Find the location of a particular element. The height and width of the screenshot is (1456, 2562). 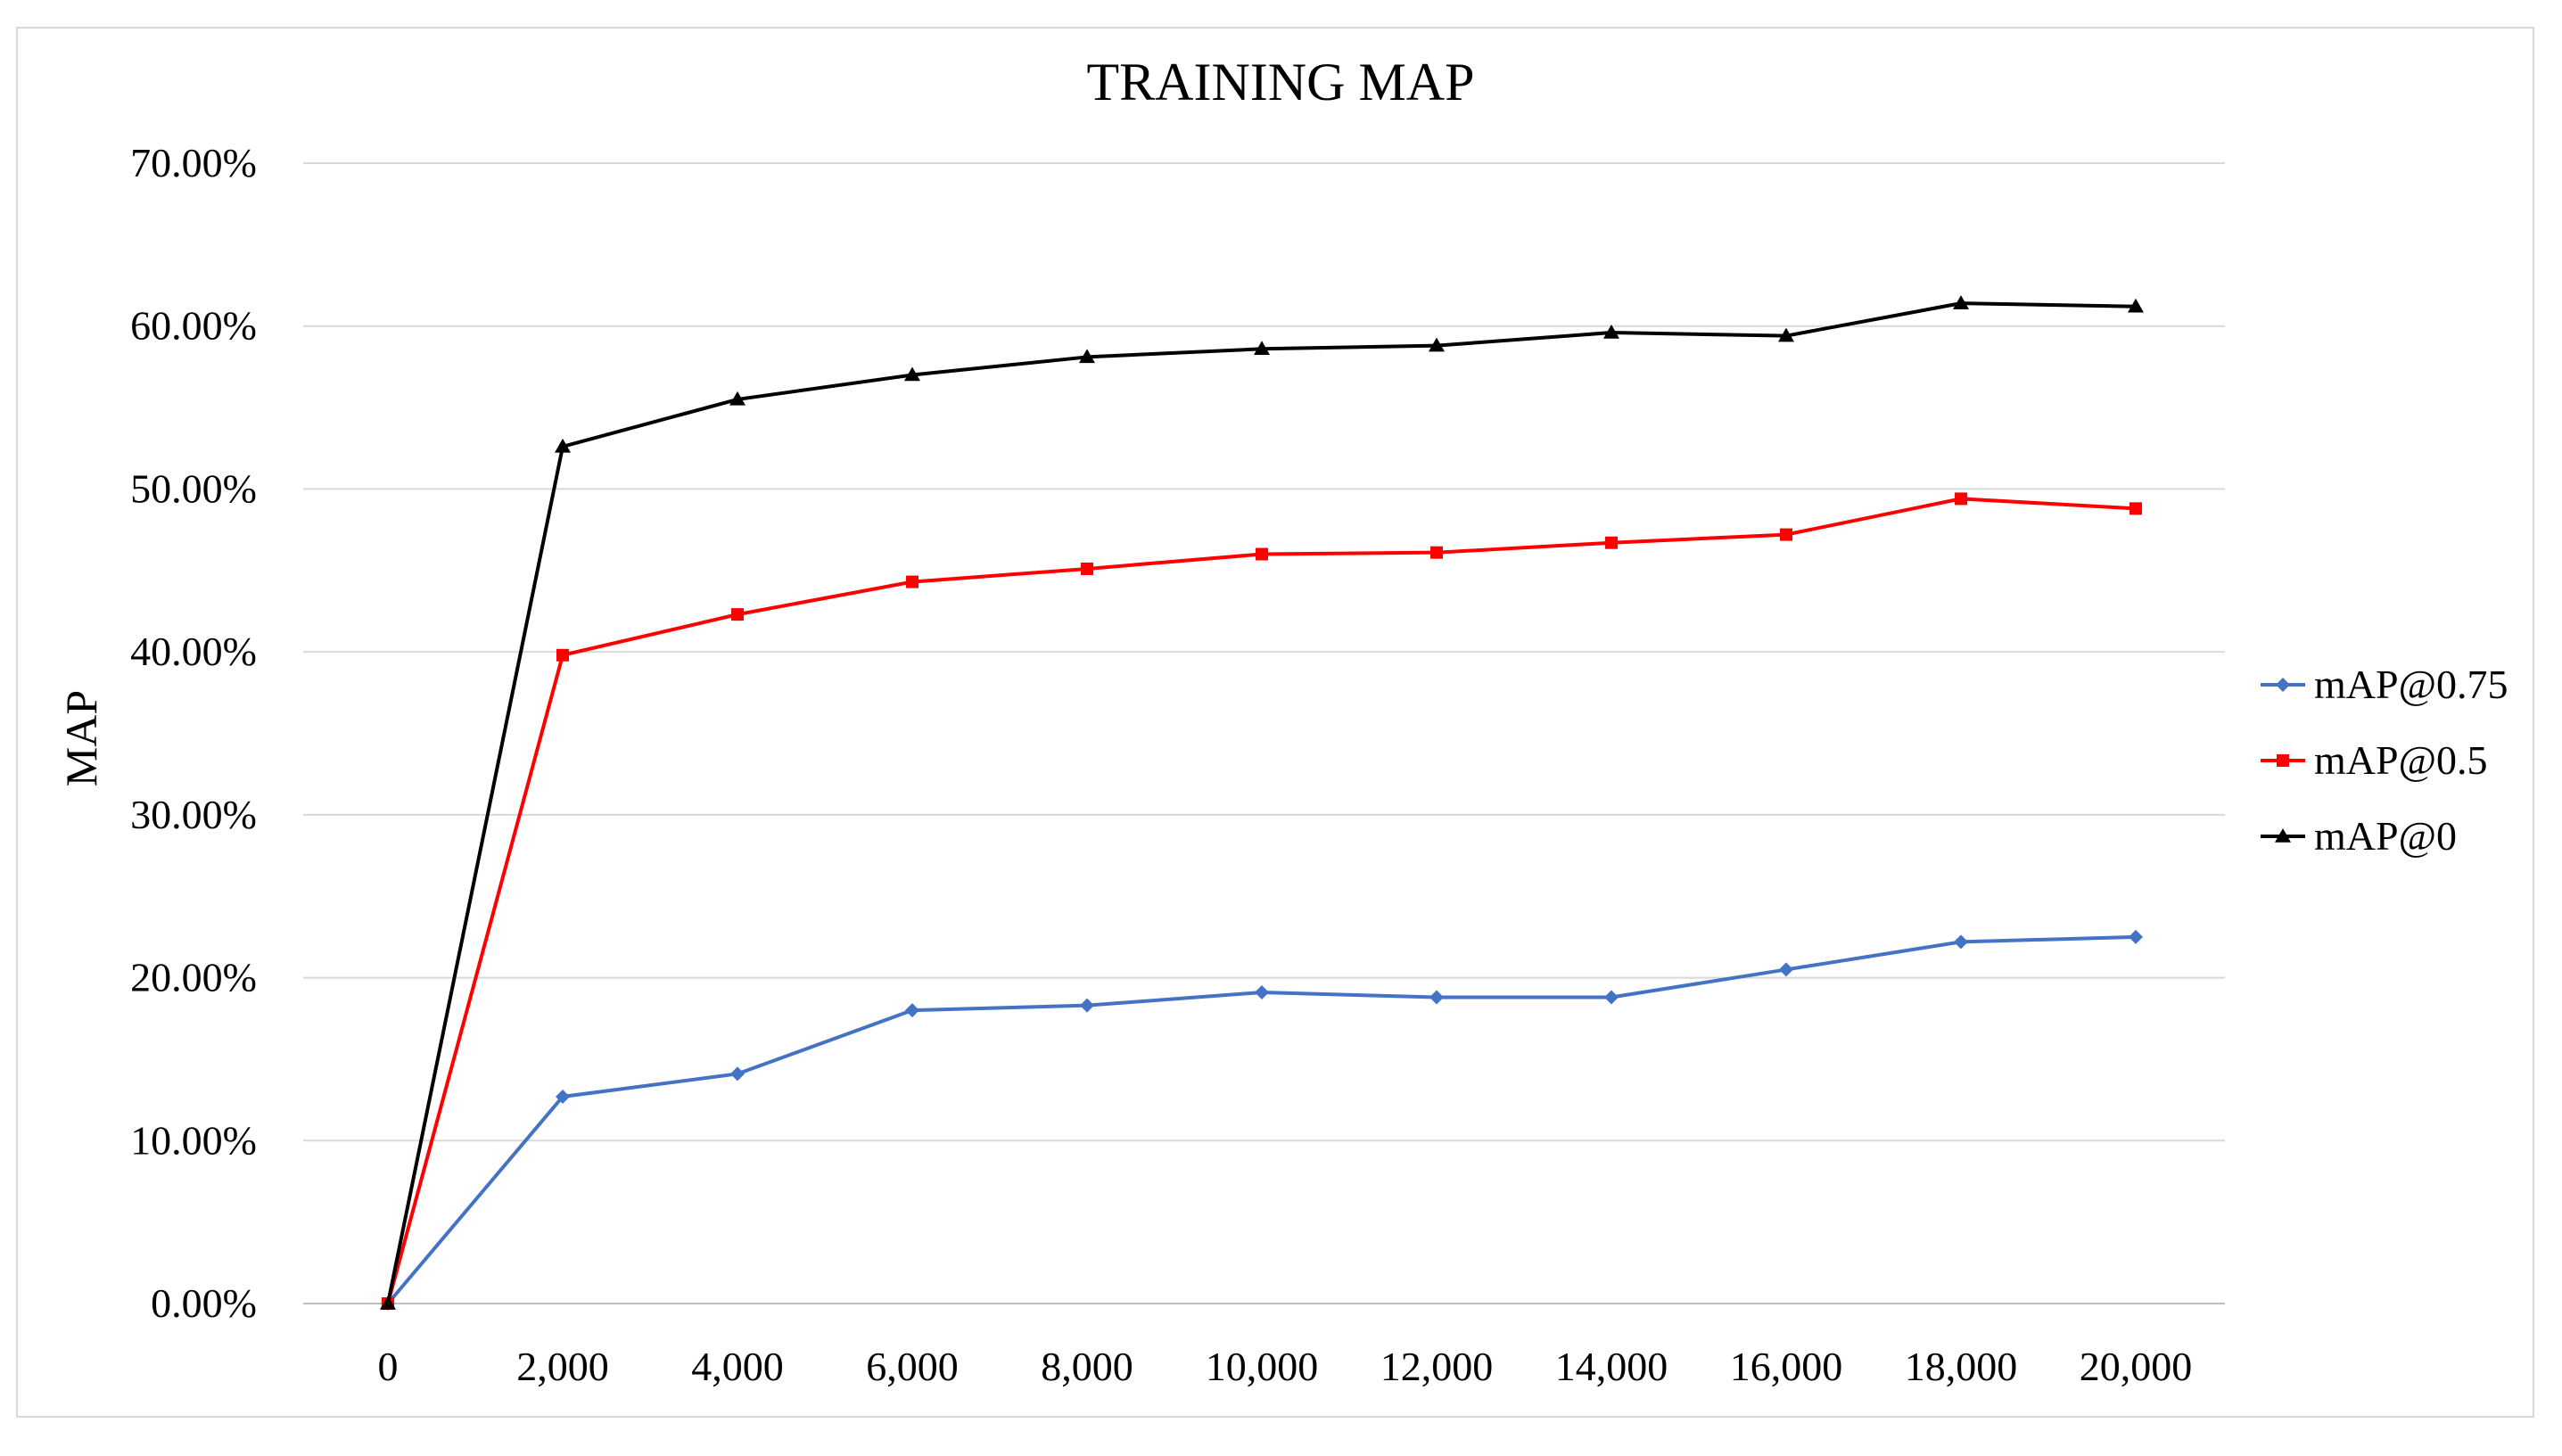

legend-label: mAP@0.5 is located at coordinates (2400, 760).